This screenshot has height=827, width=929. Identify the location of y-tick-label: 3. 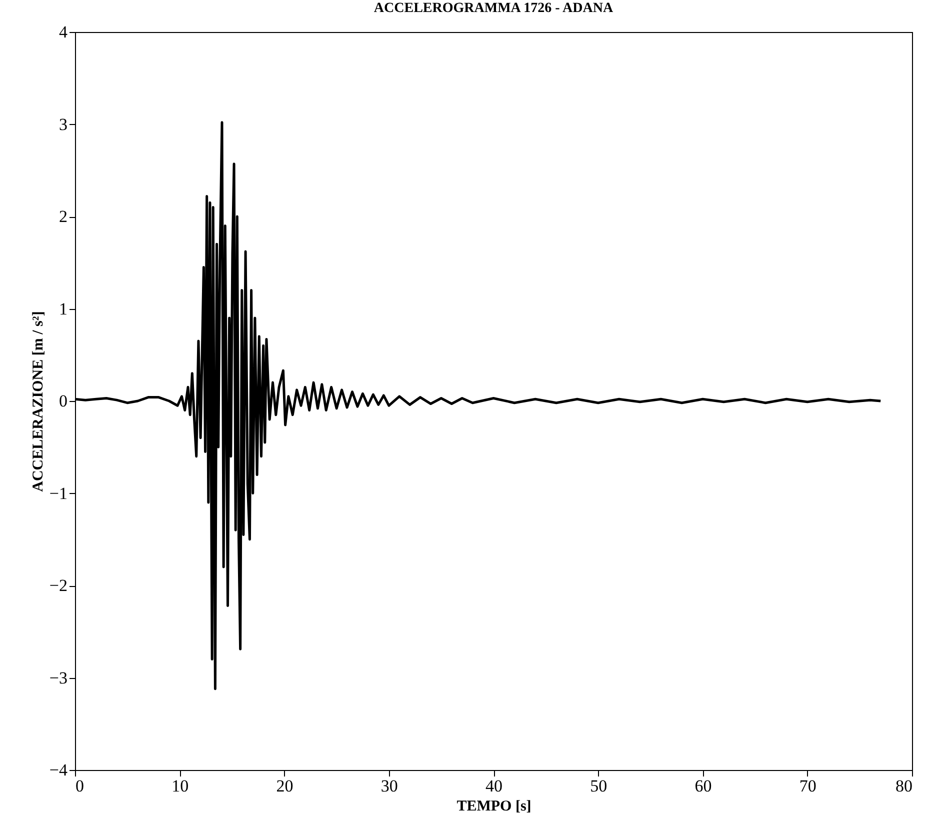
(63, 124).